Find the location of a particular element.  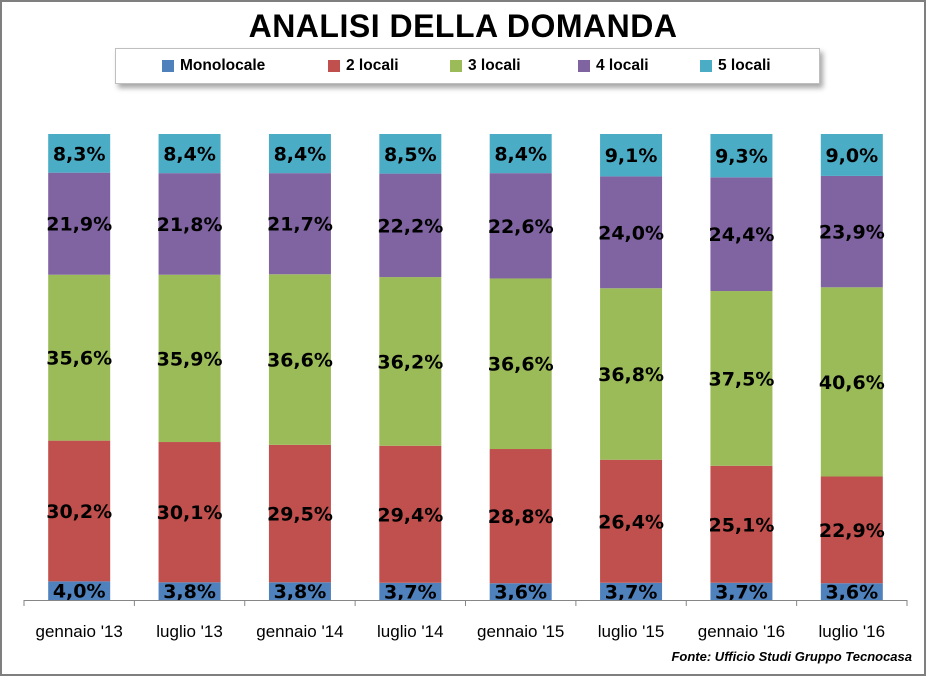

data-label-5-locali-0: 8,3% is located at coordinates (79, 154).